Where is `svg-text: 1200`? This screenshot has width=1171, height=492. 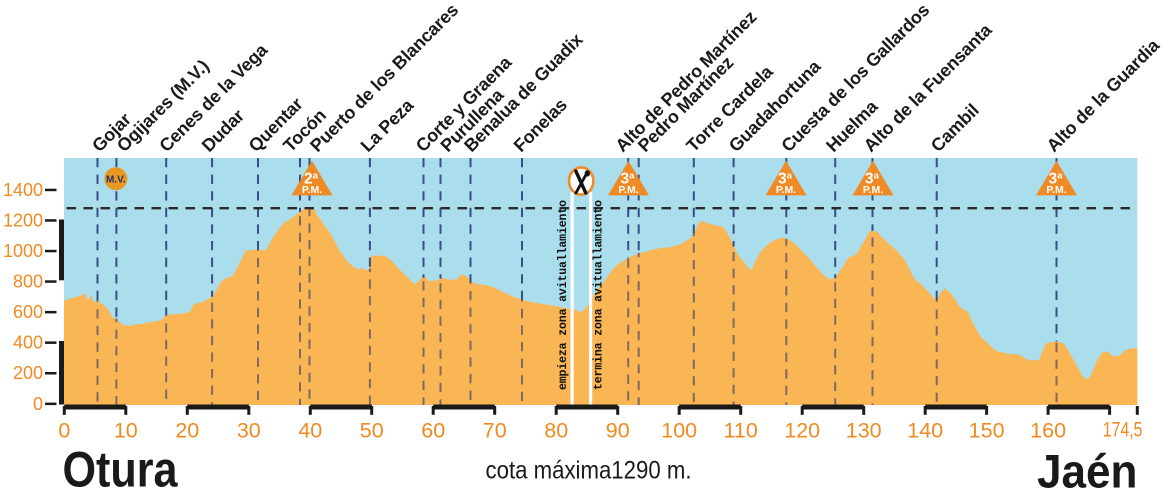
svg-text: 1200 is located at coordinates (23, 221).